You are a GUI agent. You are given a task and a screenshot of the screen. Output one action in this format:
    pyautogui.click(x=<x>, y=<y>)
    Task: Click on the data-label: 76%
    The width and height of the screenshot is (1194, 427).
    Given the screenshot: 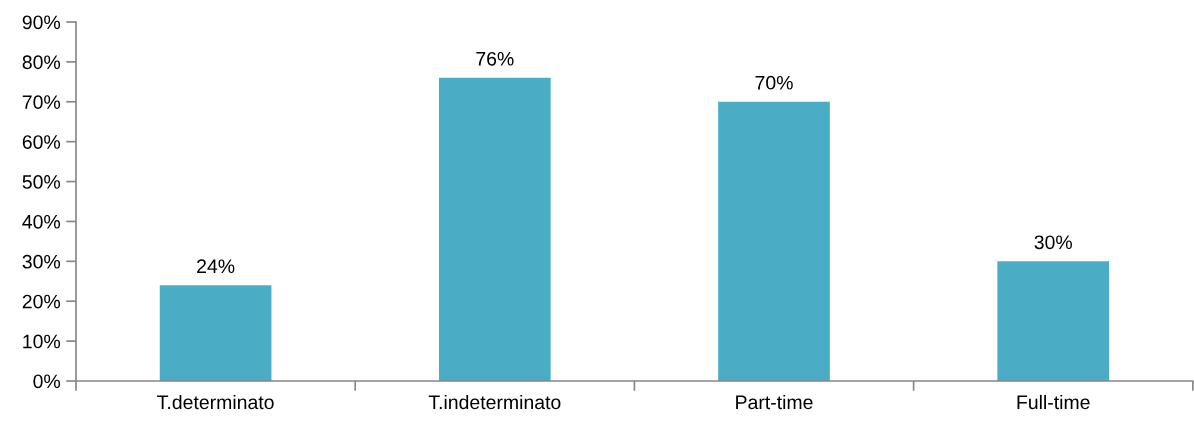 What is the action you would take?
    pyautogui.click(x=495, y=58)
    